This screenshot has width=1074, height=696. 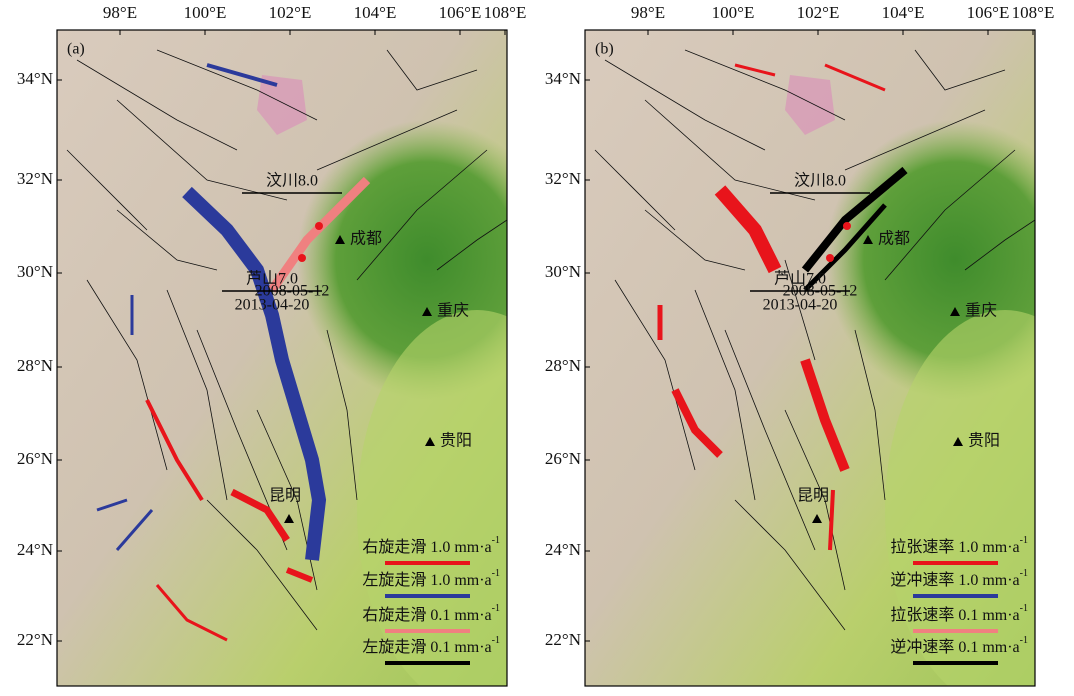 I want to click on lon-tick-label: 106°E, so click(x=988, y=12).